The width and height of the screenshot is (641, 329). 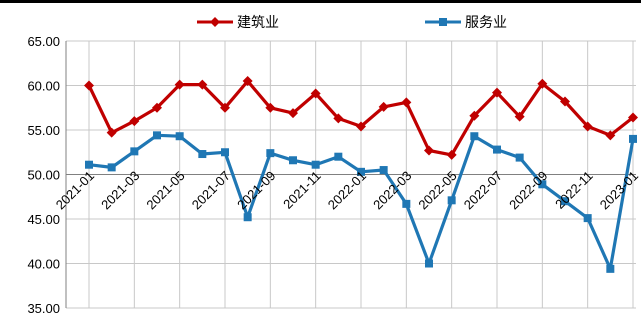 I want to click on legend-marker-diamond, so click(x=215, y=22).